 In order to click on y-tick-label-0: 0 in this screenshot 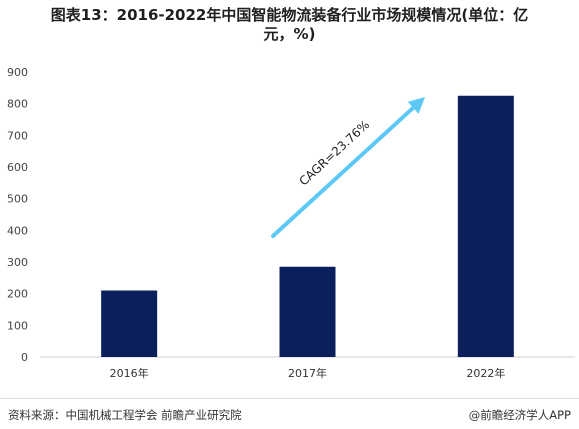, I will do `click(24, 357)`.